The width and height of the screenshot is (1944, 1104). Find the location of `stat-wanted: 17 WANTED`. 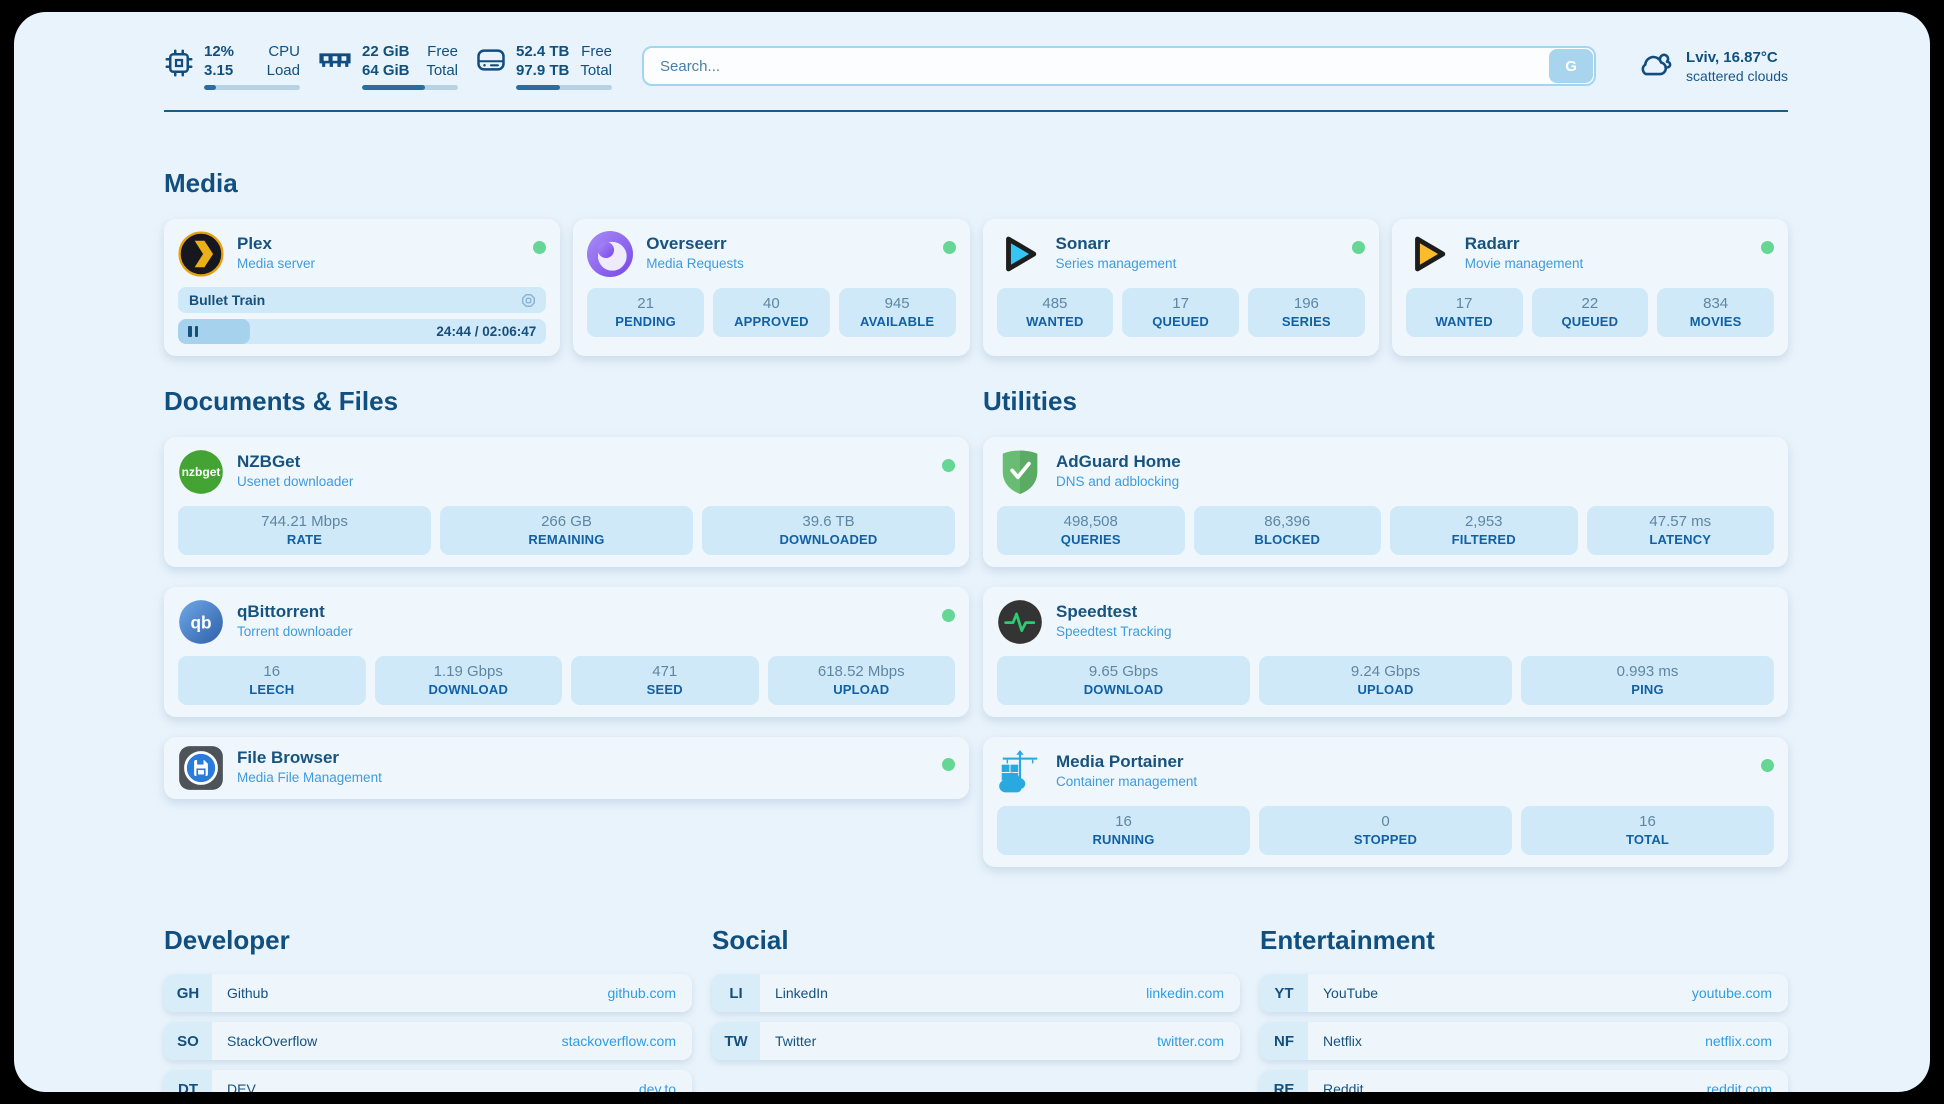

stat-wanted: 17 WANTED is located at coordinates (1464, 312).